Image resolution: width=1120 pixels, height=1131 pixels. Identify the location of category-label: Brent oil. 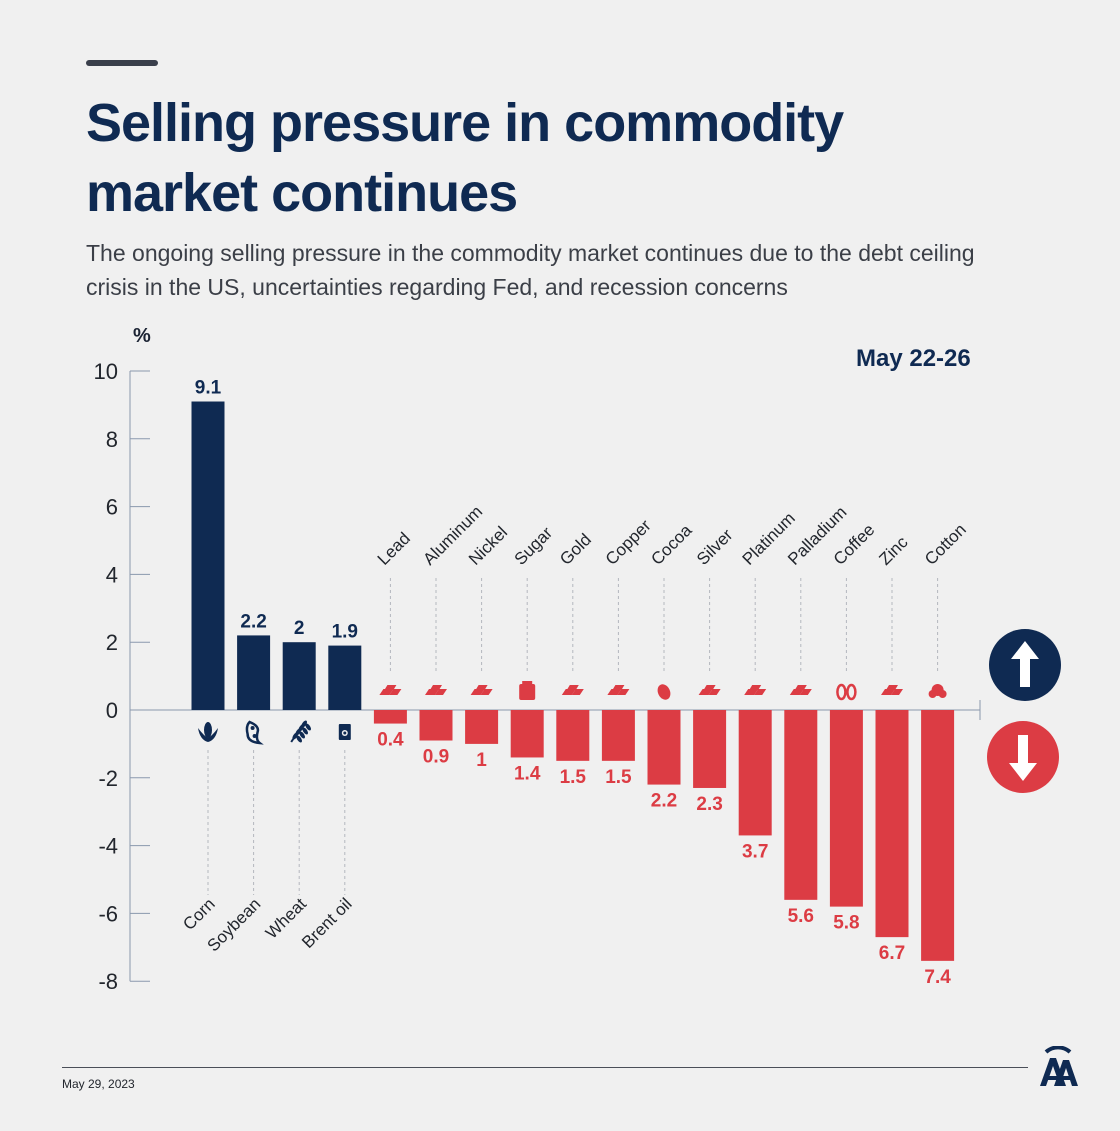
(327, 923).